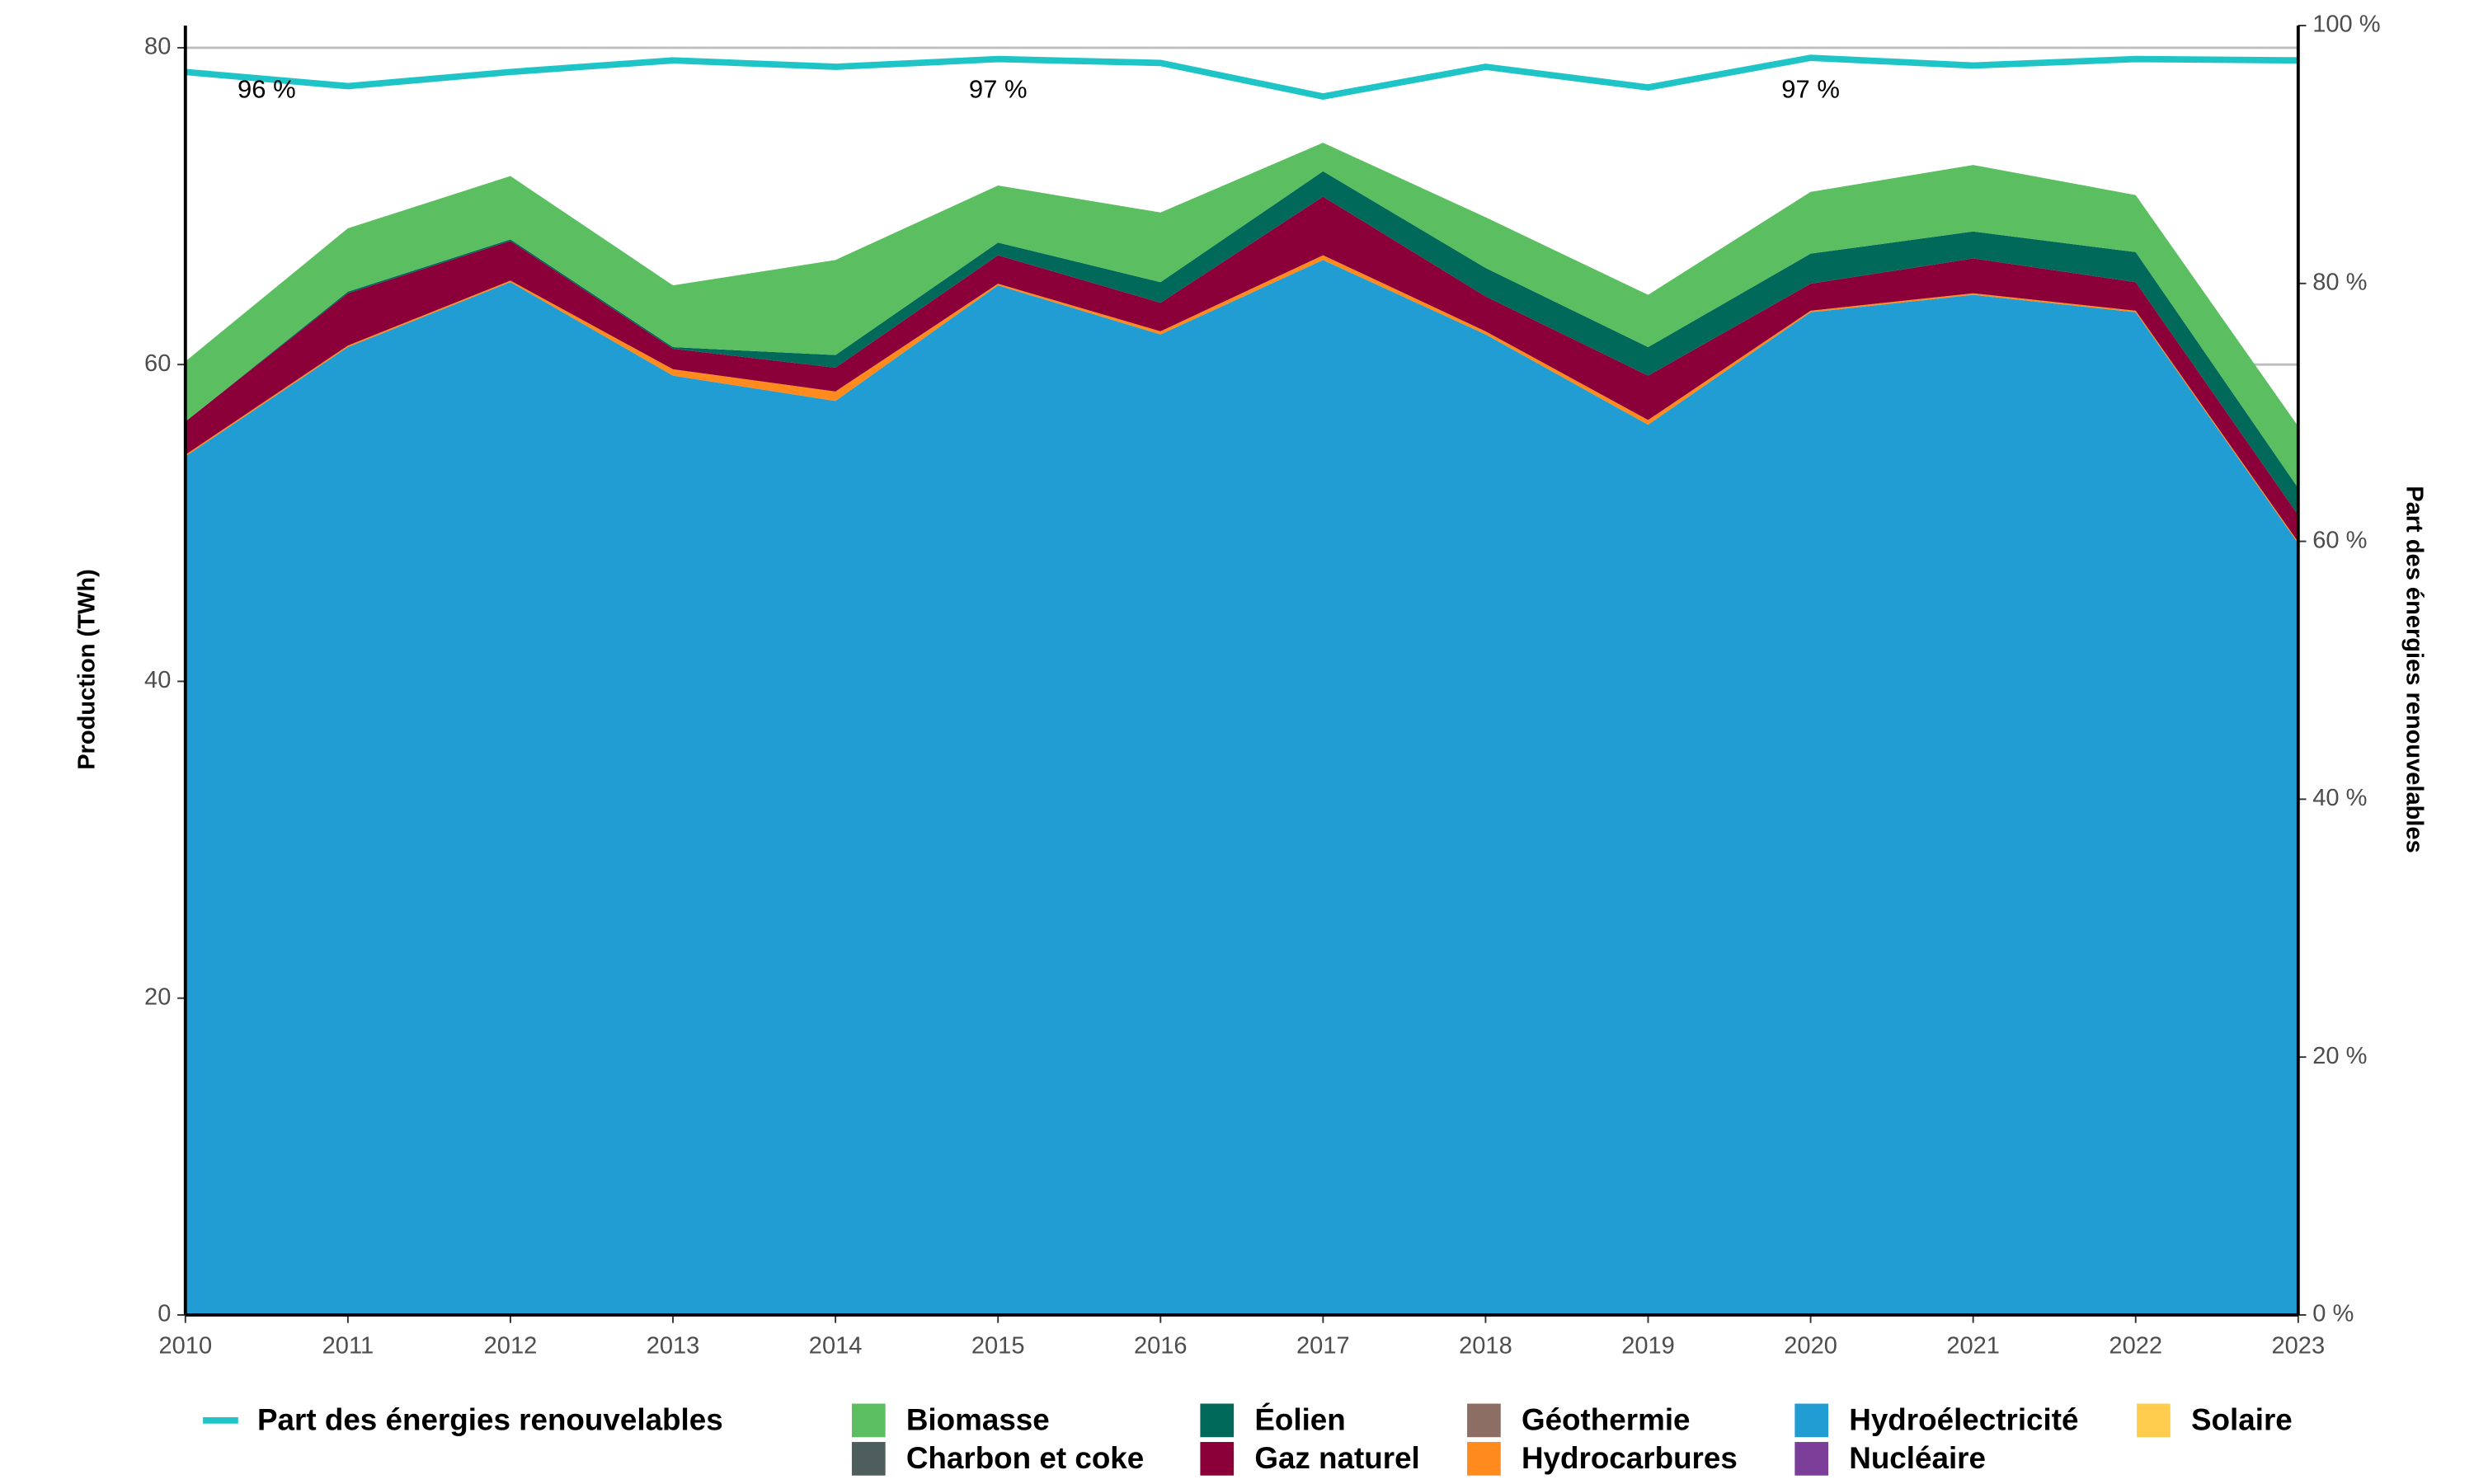 Image resolution: width=2474 pixels, height=1484 pixels. What do you see at coordinates (2346, 25) in the screenshot?
I see `y2-tick-label: 100 %` at bounding box center [2346, 25].